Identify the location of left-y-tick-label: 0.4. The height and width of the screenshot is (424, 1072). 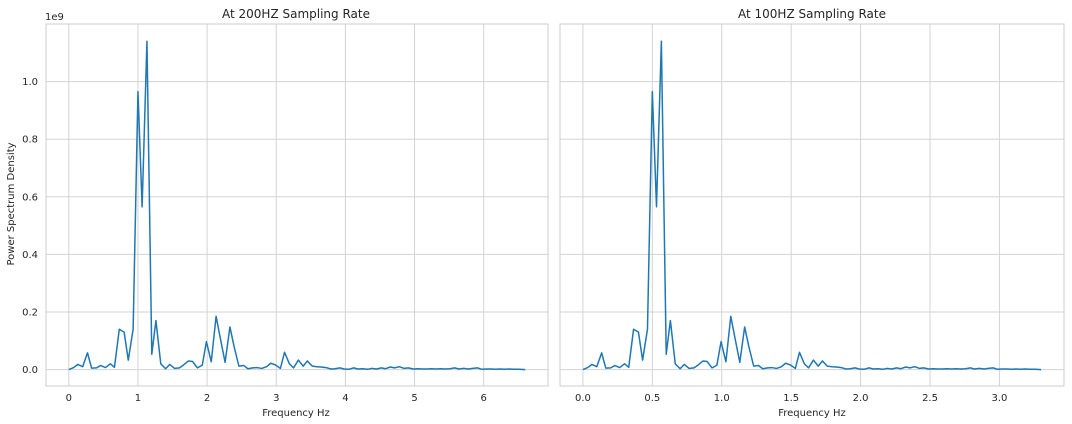
(30, 255).